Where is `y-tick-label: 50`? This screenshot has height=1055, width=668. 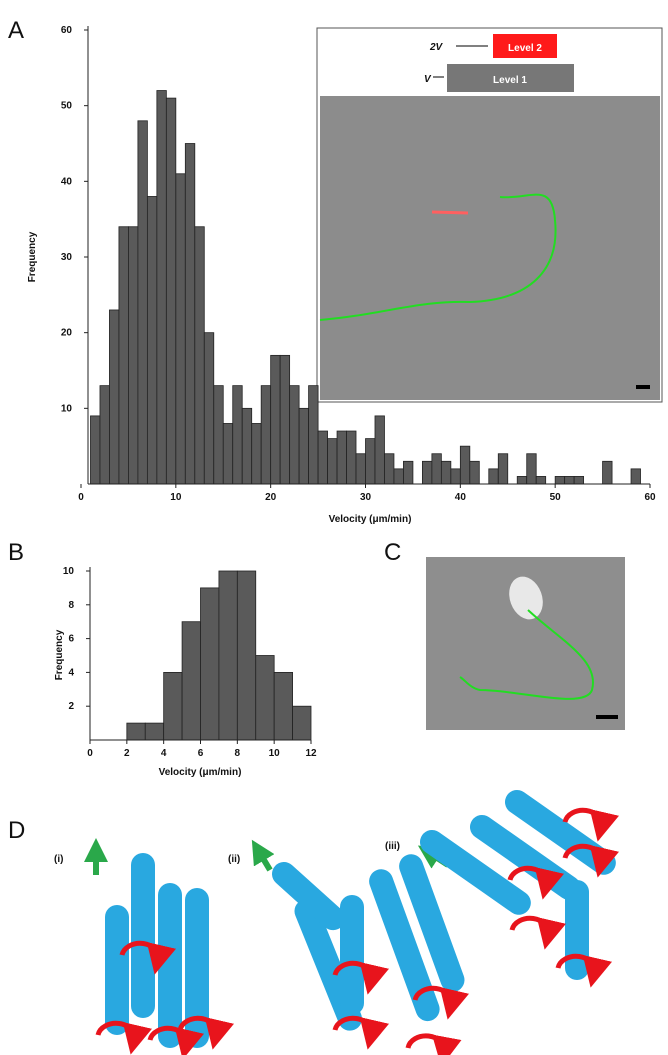 y-tick-label: 50 is located at coordinates (67, 106).